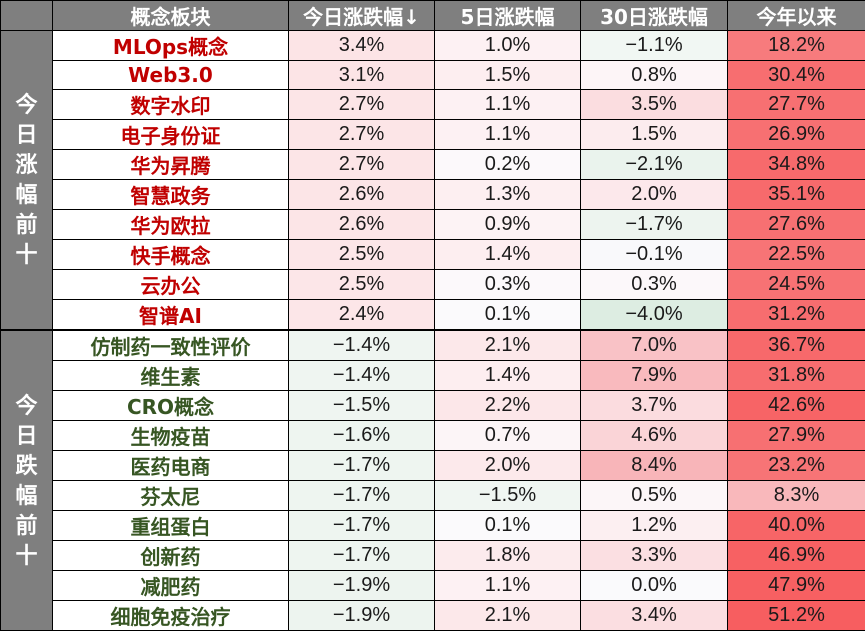 The height and width of the screenshot is (631, 865). What do you see at coordinates (362, 315) in the screenshot?
I see `today-change-cell: 2.4%` at bounding box center [362, 315].